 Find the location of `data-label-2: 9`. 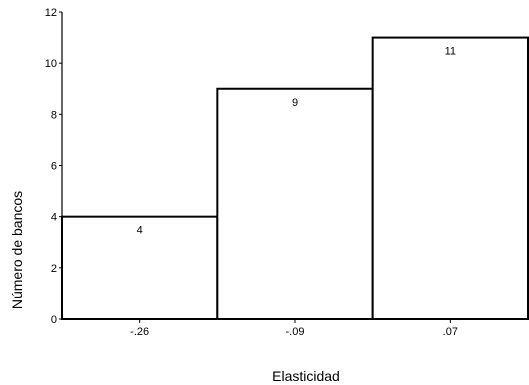

data-label-2: 9 is located at coordinates (295, 103).